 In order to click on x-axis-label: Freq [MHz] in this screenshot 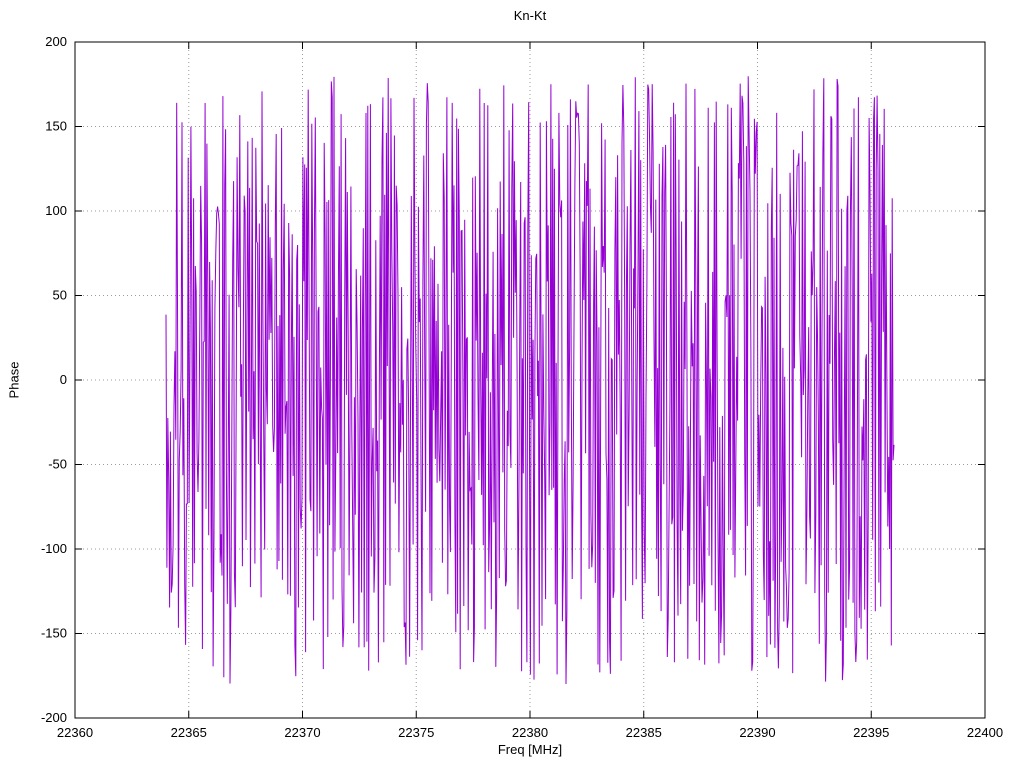, I will do `click(530, 749)`.